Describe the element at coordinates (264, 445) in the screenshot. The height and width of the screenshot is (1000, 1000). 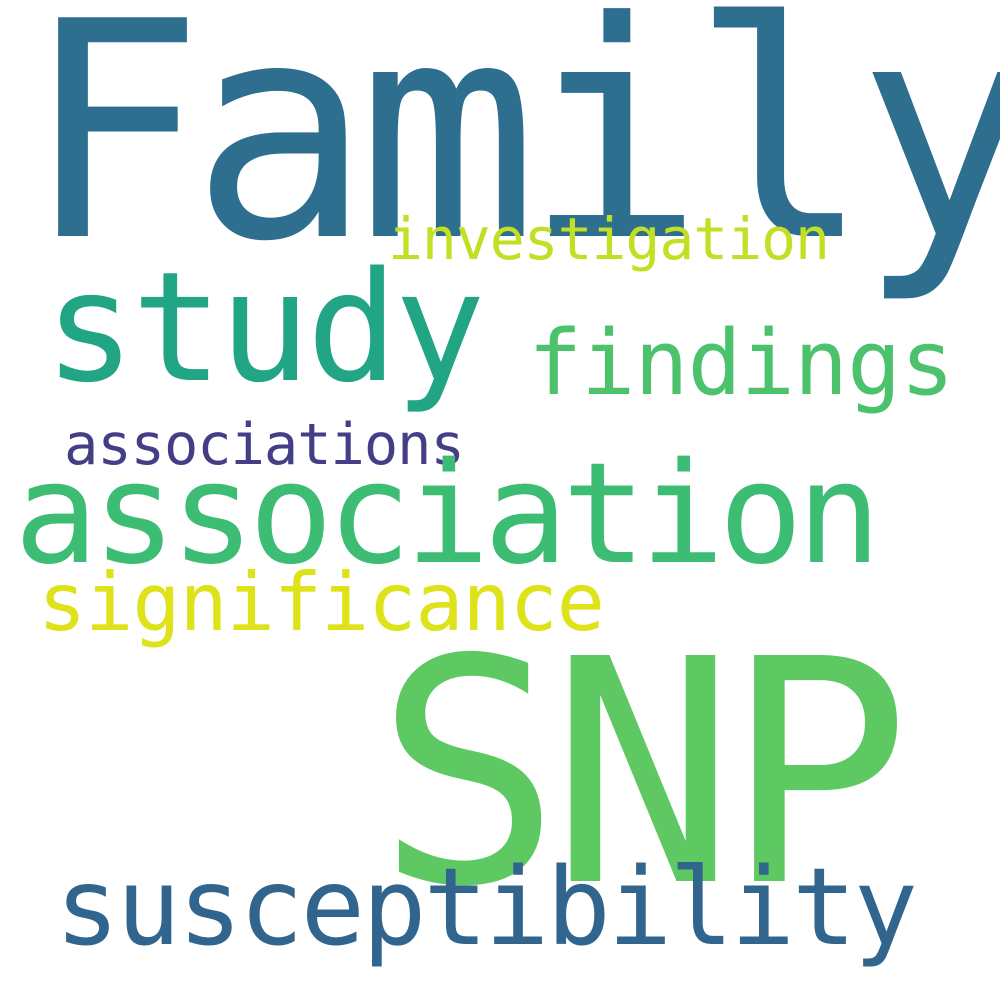
I see `word-associations: associations` at that location.